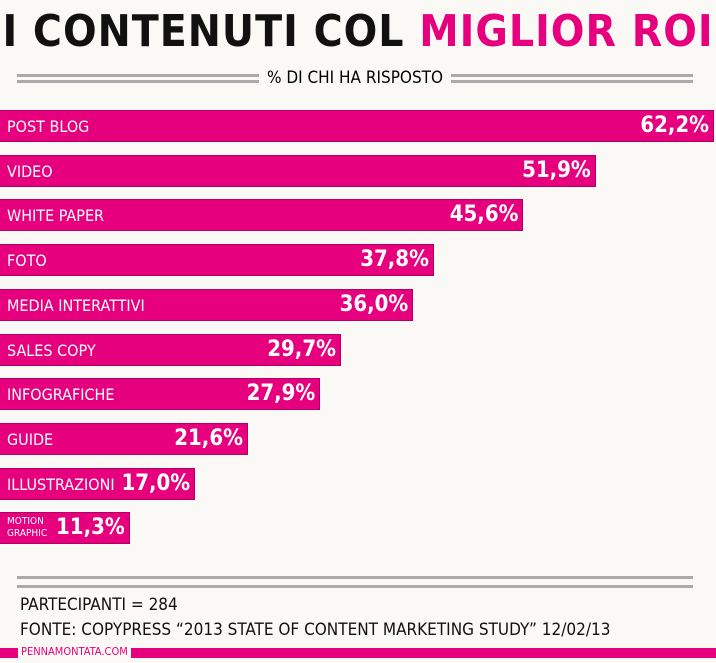 Image resolution: width=716 pixels, height=663 pixels. Describe the element at coordinates (160, 394) in the screenshot. I see `bar: INFOGRAFICHE 27,9%` at that location.